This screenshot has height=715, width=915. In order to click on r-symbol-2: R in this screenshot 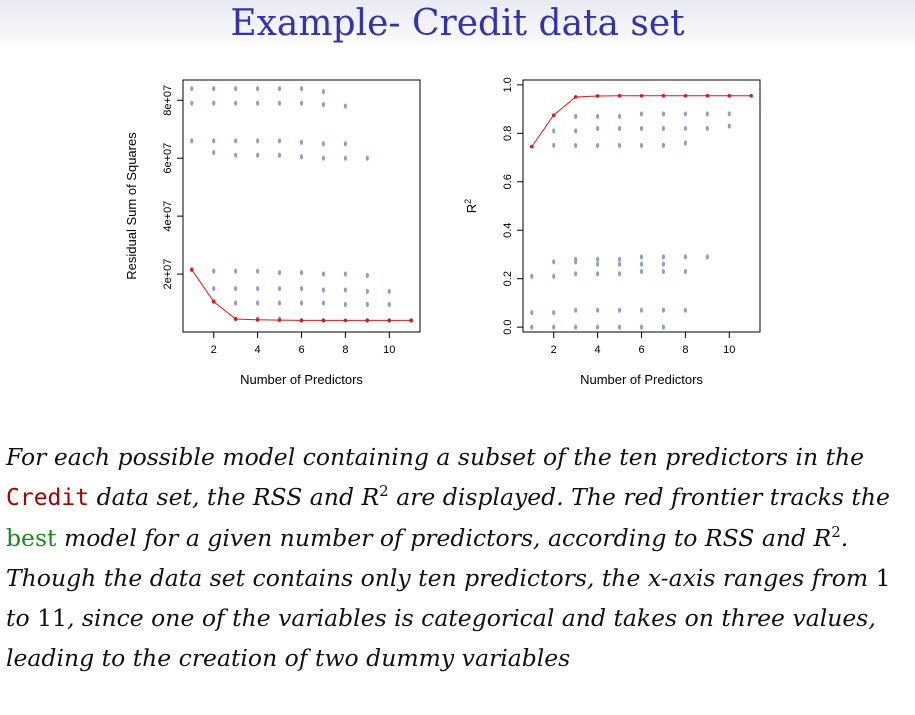, I will do `click(822, 538)`.